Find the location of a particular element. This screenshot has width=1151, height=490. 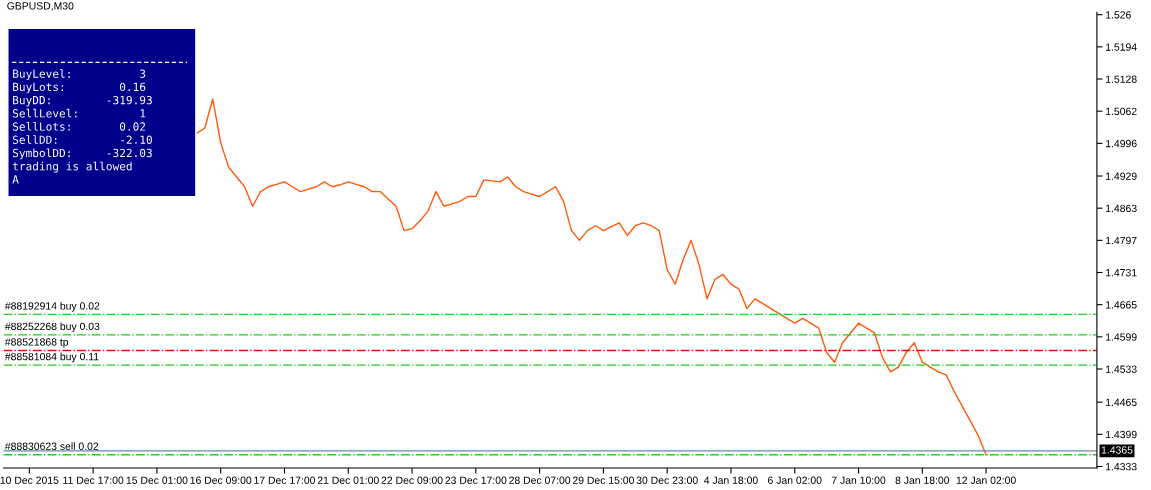

x-tick-label: 11 Dec 17:00 is located at coordinates (93, 480).